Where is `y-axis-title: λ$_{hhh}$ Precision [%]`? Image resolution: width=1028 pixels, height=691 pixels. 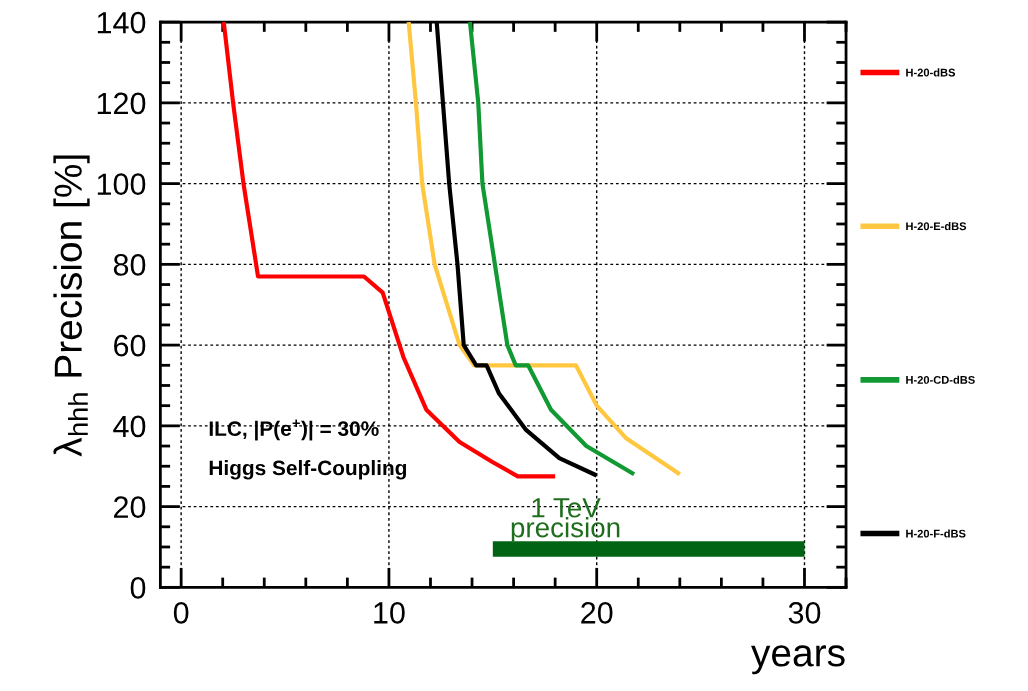 y-axis-title: λ$_{hhh}$ Precision [%] is located at coordinates (71, 306).